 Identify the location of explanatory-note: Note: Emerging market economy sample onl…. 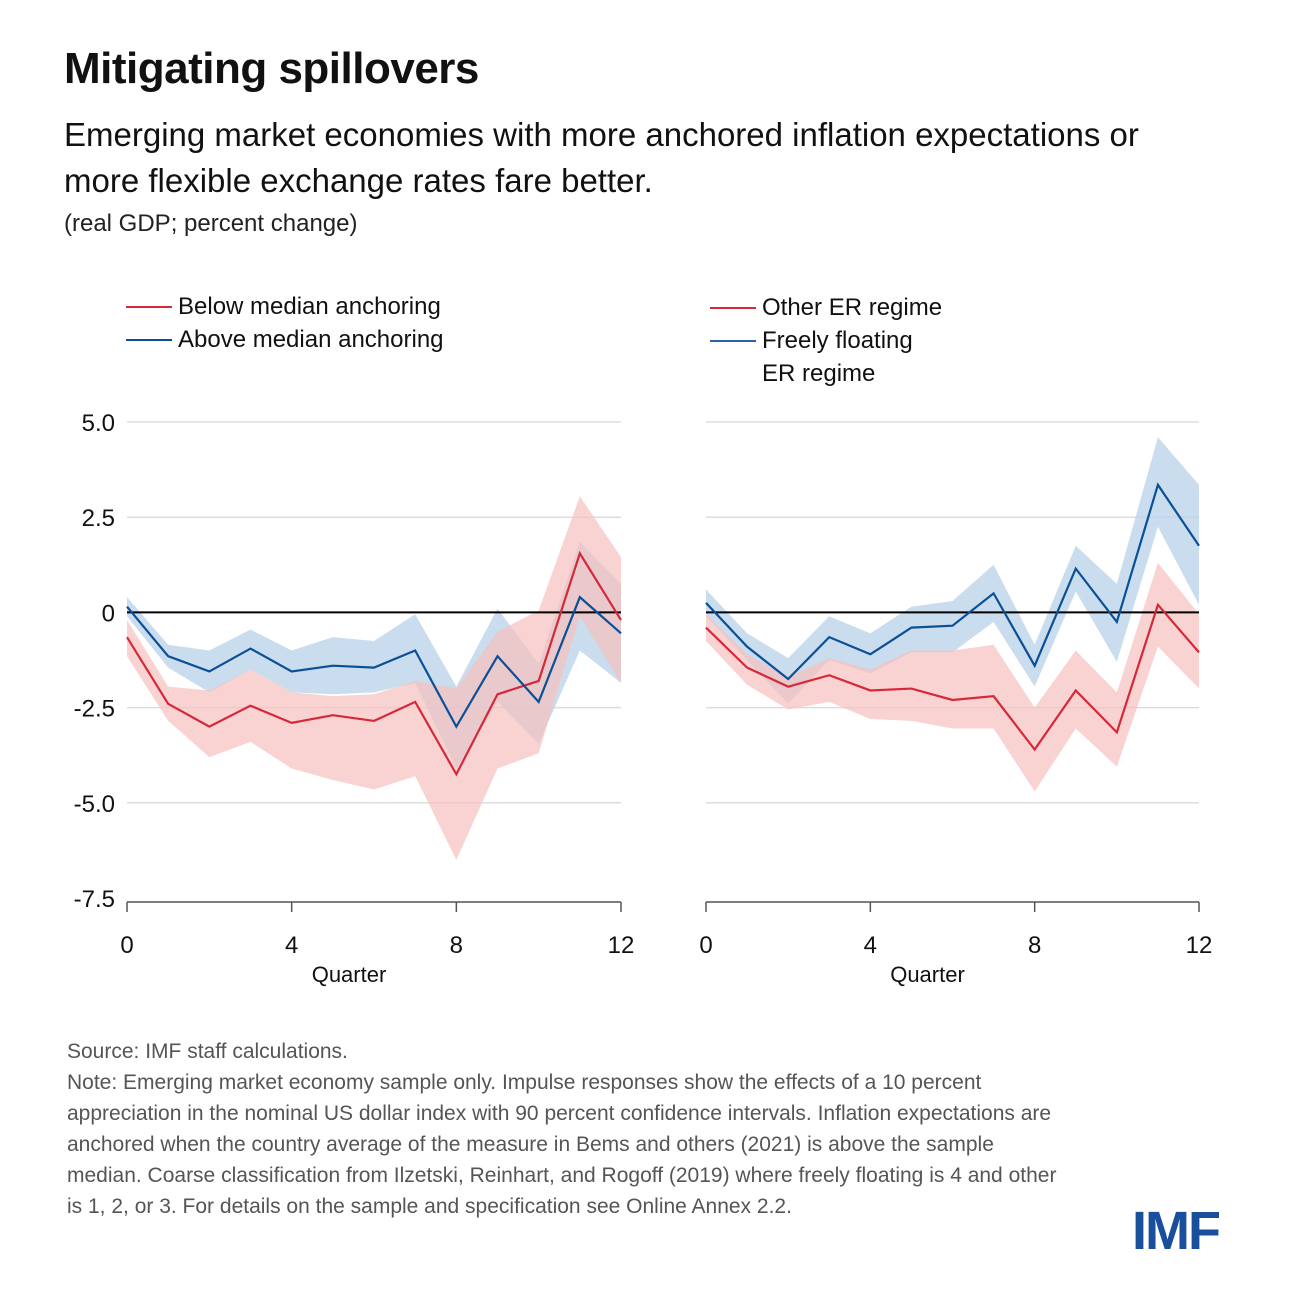
(562, 1144).